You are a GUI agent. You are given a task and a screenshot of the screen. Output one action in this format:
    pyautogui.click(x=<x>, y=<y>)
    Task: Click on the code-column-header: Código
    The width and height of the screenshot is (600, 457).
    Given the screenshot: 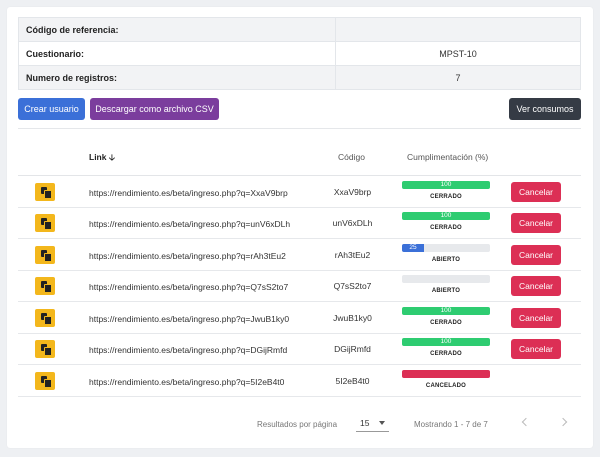 What is the action you would take?
    pyautogui.click(x=351, y=157)
    